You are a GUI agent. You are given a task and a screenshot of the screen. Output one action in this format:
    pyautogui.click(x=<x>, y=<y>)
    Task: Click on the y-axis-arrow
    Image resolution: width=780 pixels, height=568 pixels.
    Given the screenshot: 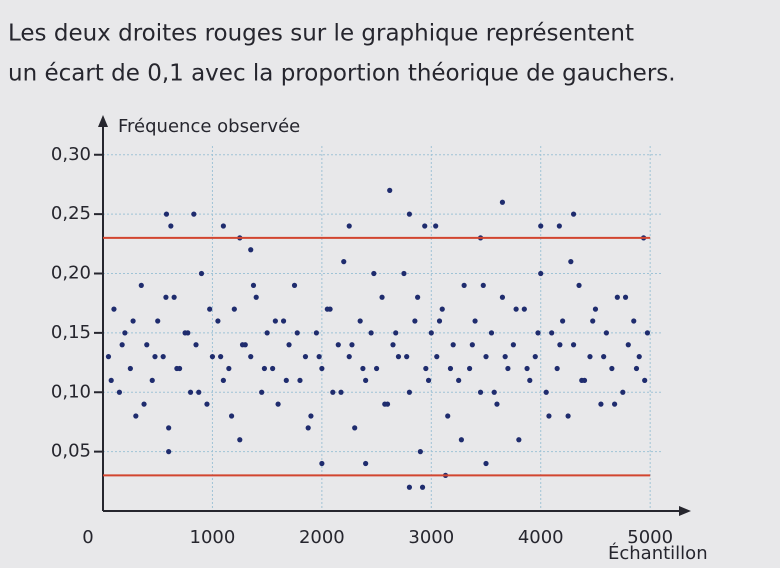 What is the action you would take?
    pyautogui.click(x=103, y=121)
    